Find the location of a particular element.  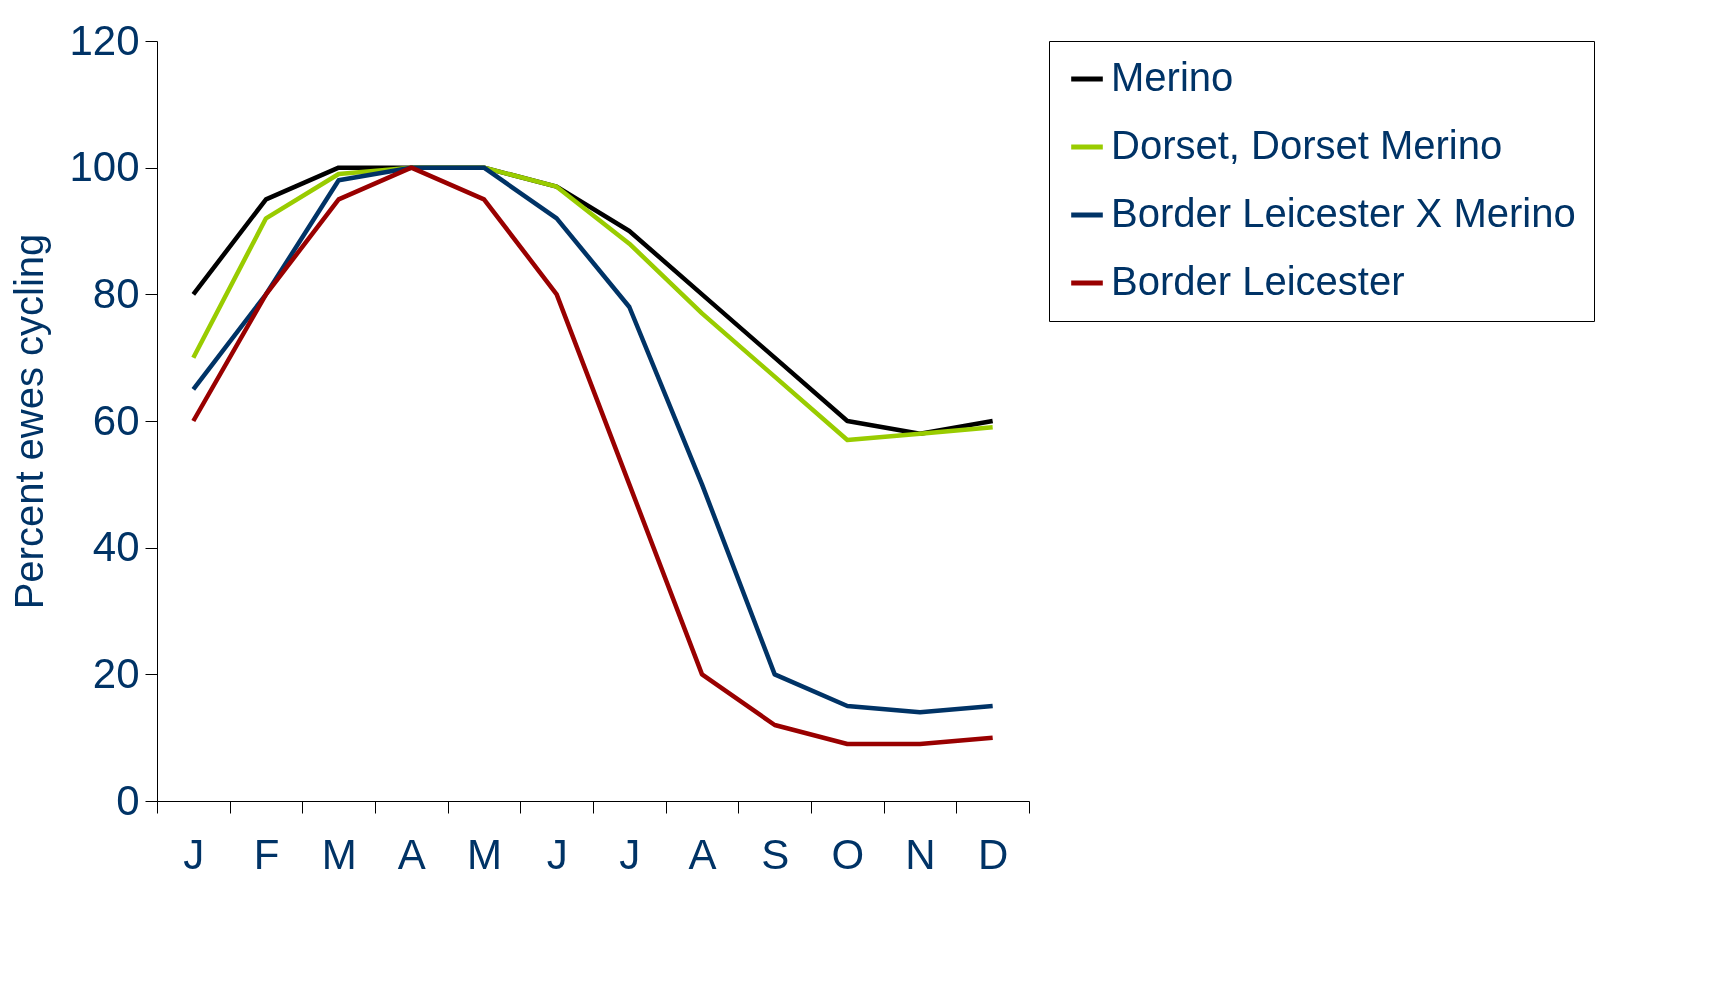

y-tick-label: 40 is located at coordinates (116, 547).